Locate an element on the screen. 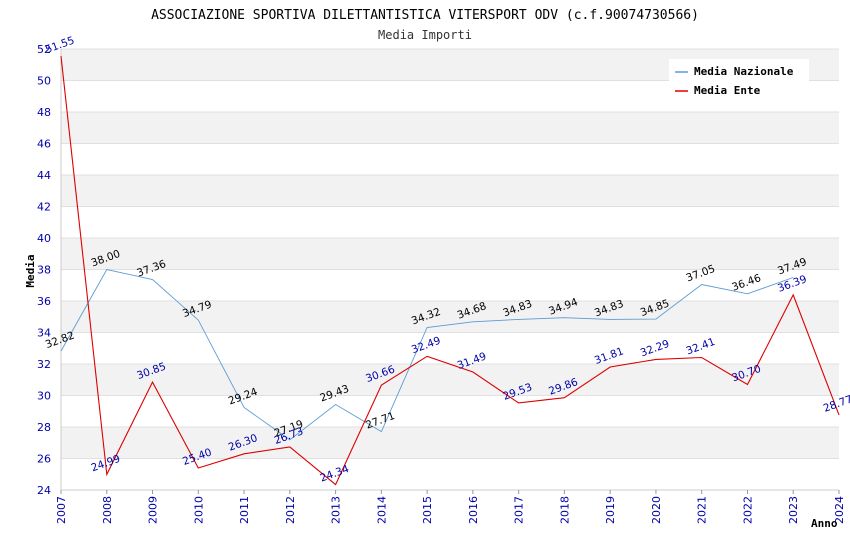 The image size is (850, 550). legend-box is located at coordinates (739, 80).